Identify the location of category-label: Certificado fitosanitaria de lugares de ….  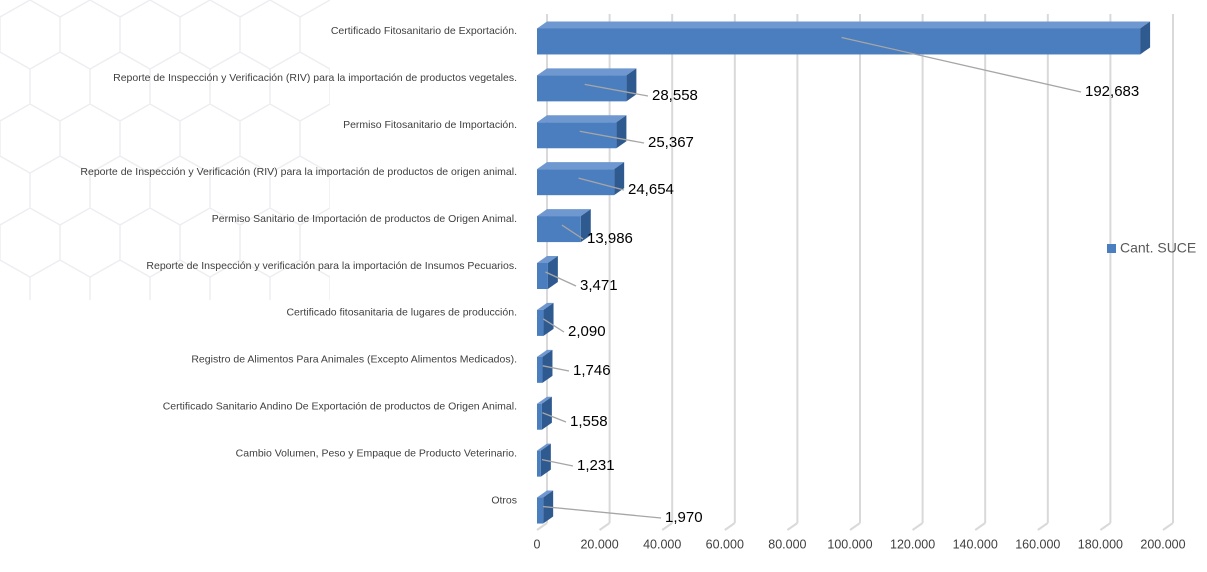
(401, 313).